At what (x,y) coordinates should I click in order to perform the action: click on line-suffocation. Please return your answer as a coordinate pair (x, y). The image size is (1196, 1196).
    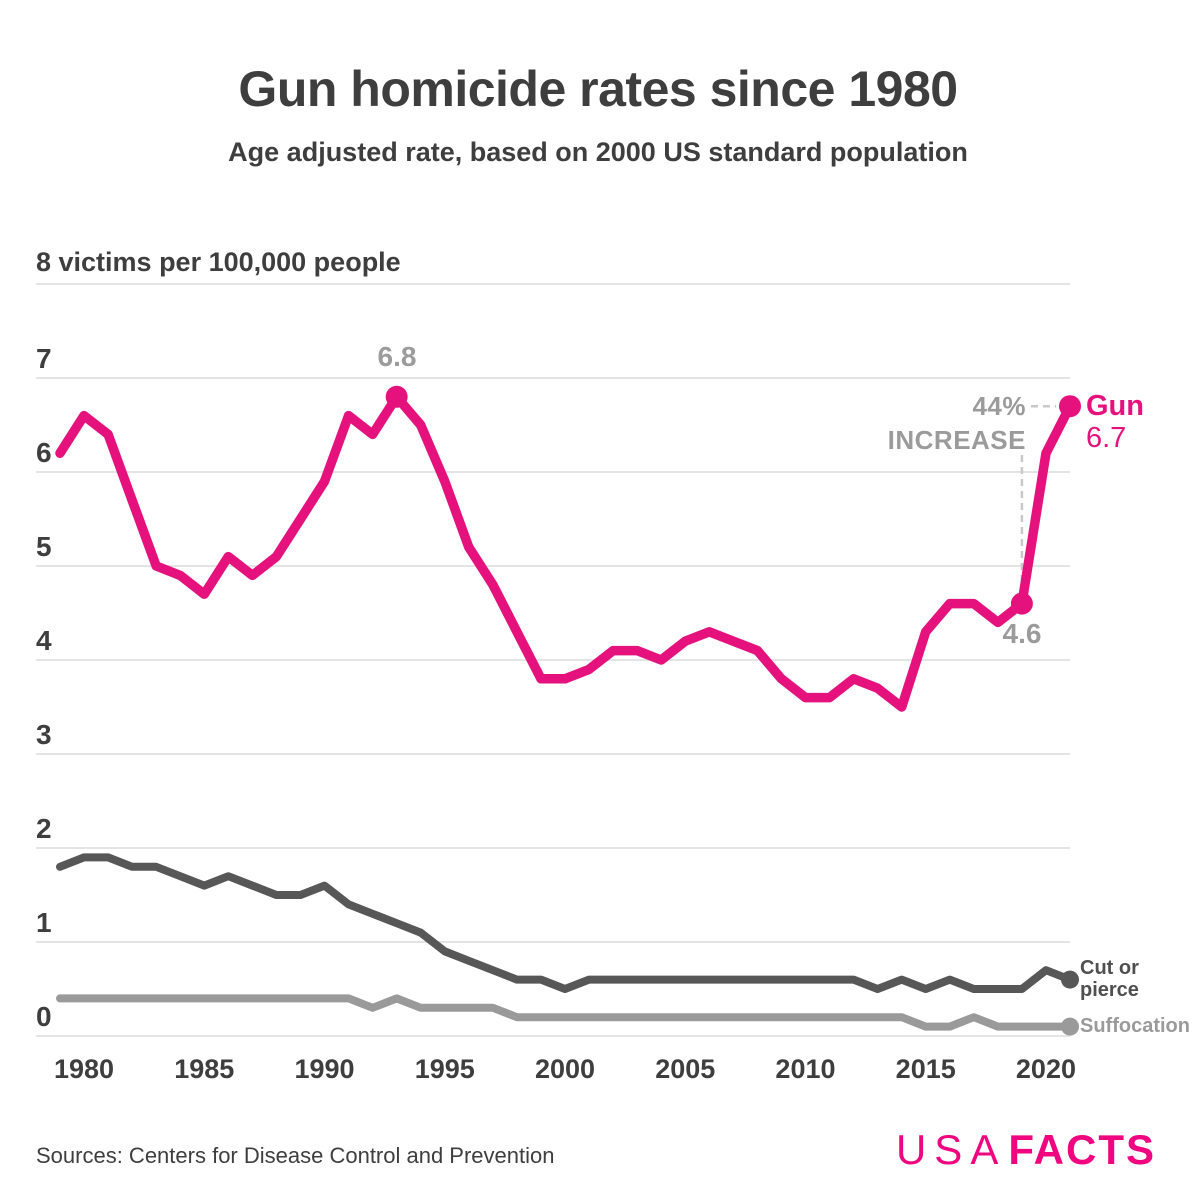
    Looking at the image, I should click on (565, 1012).